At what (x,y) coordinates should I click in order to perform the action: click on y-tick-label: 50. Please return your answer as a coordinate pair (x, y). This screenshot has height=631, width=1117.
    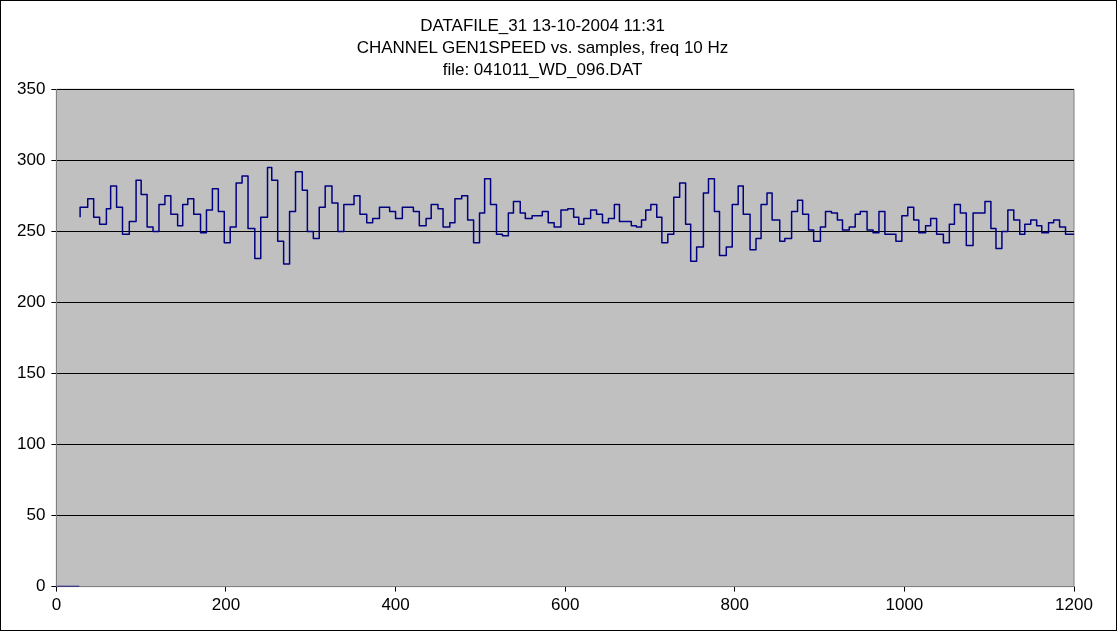
    Looking at the image, I should click on (36, 515).